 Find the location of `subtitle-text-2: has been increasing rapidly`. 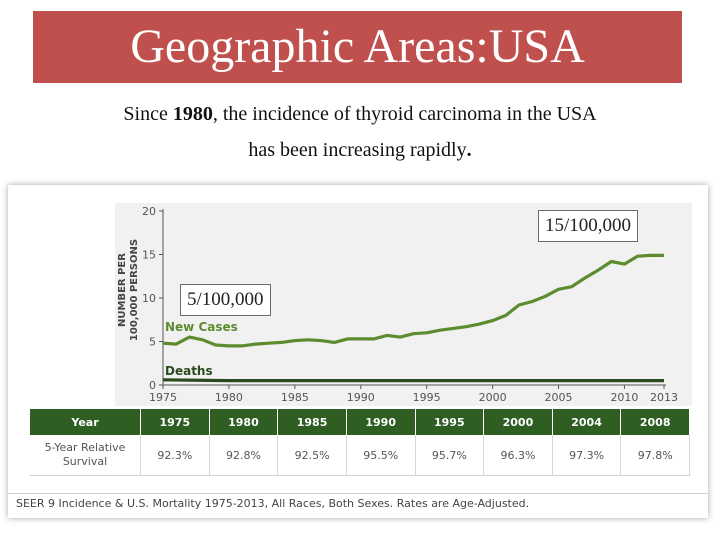

subtitle-text-2: has been increasing rapidly is located at coordinates (357, 150).